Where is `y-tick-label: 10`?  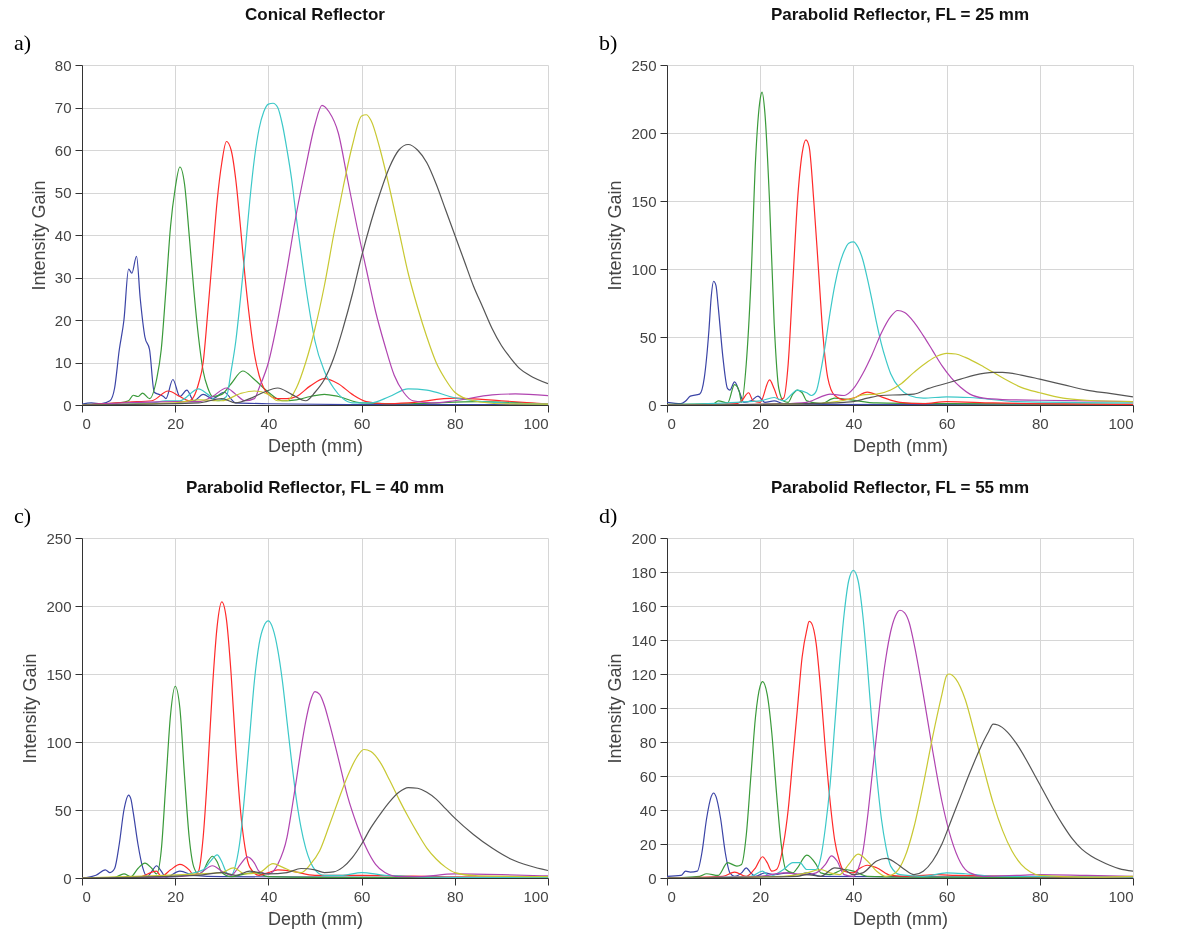 y-tick-label: 10 is located at coordinates (63, 362).